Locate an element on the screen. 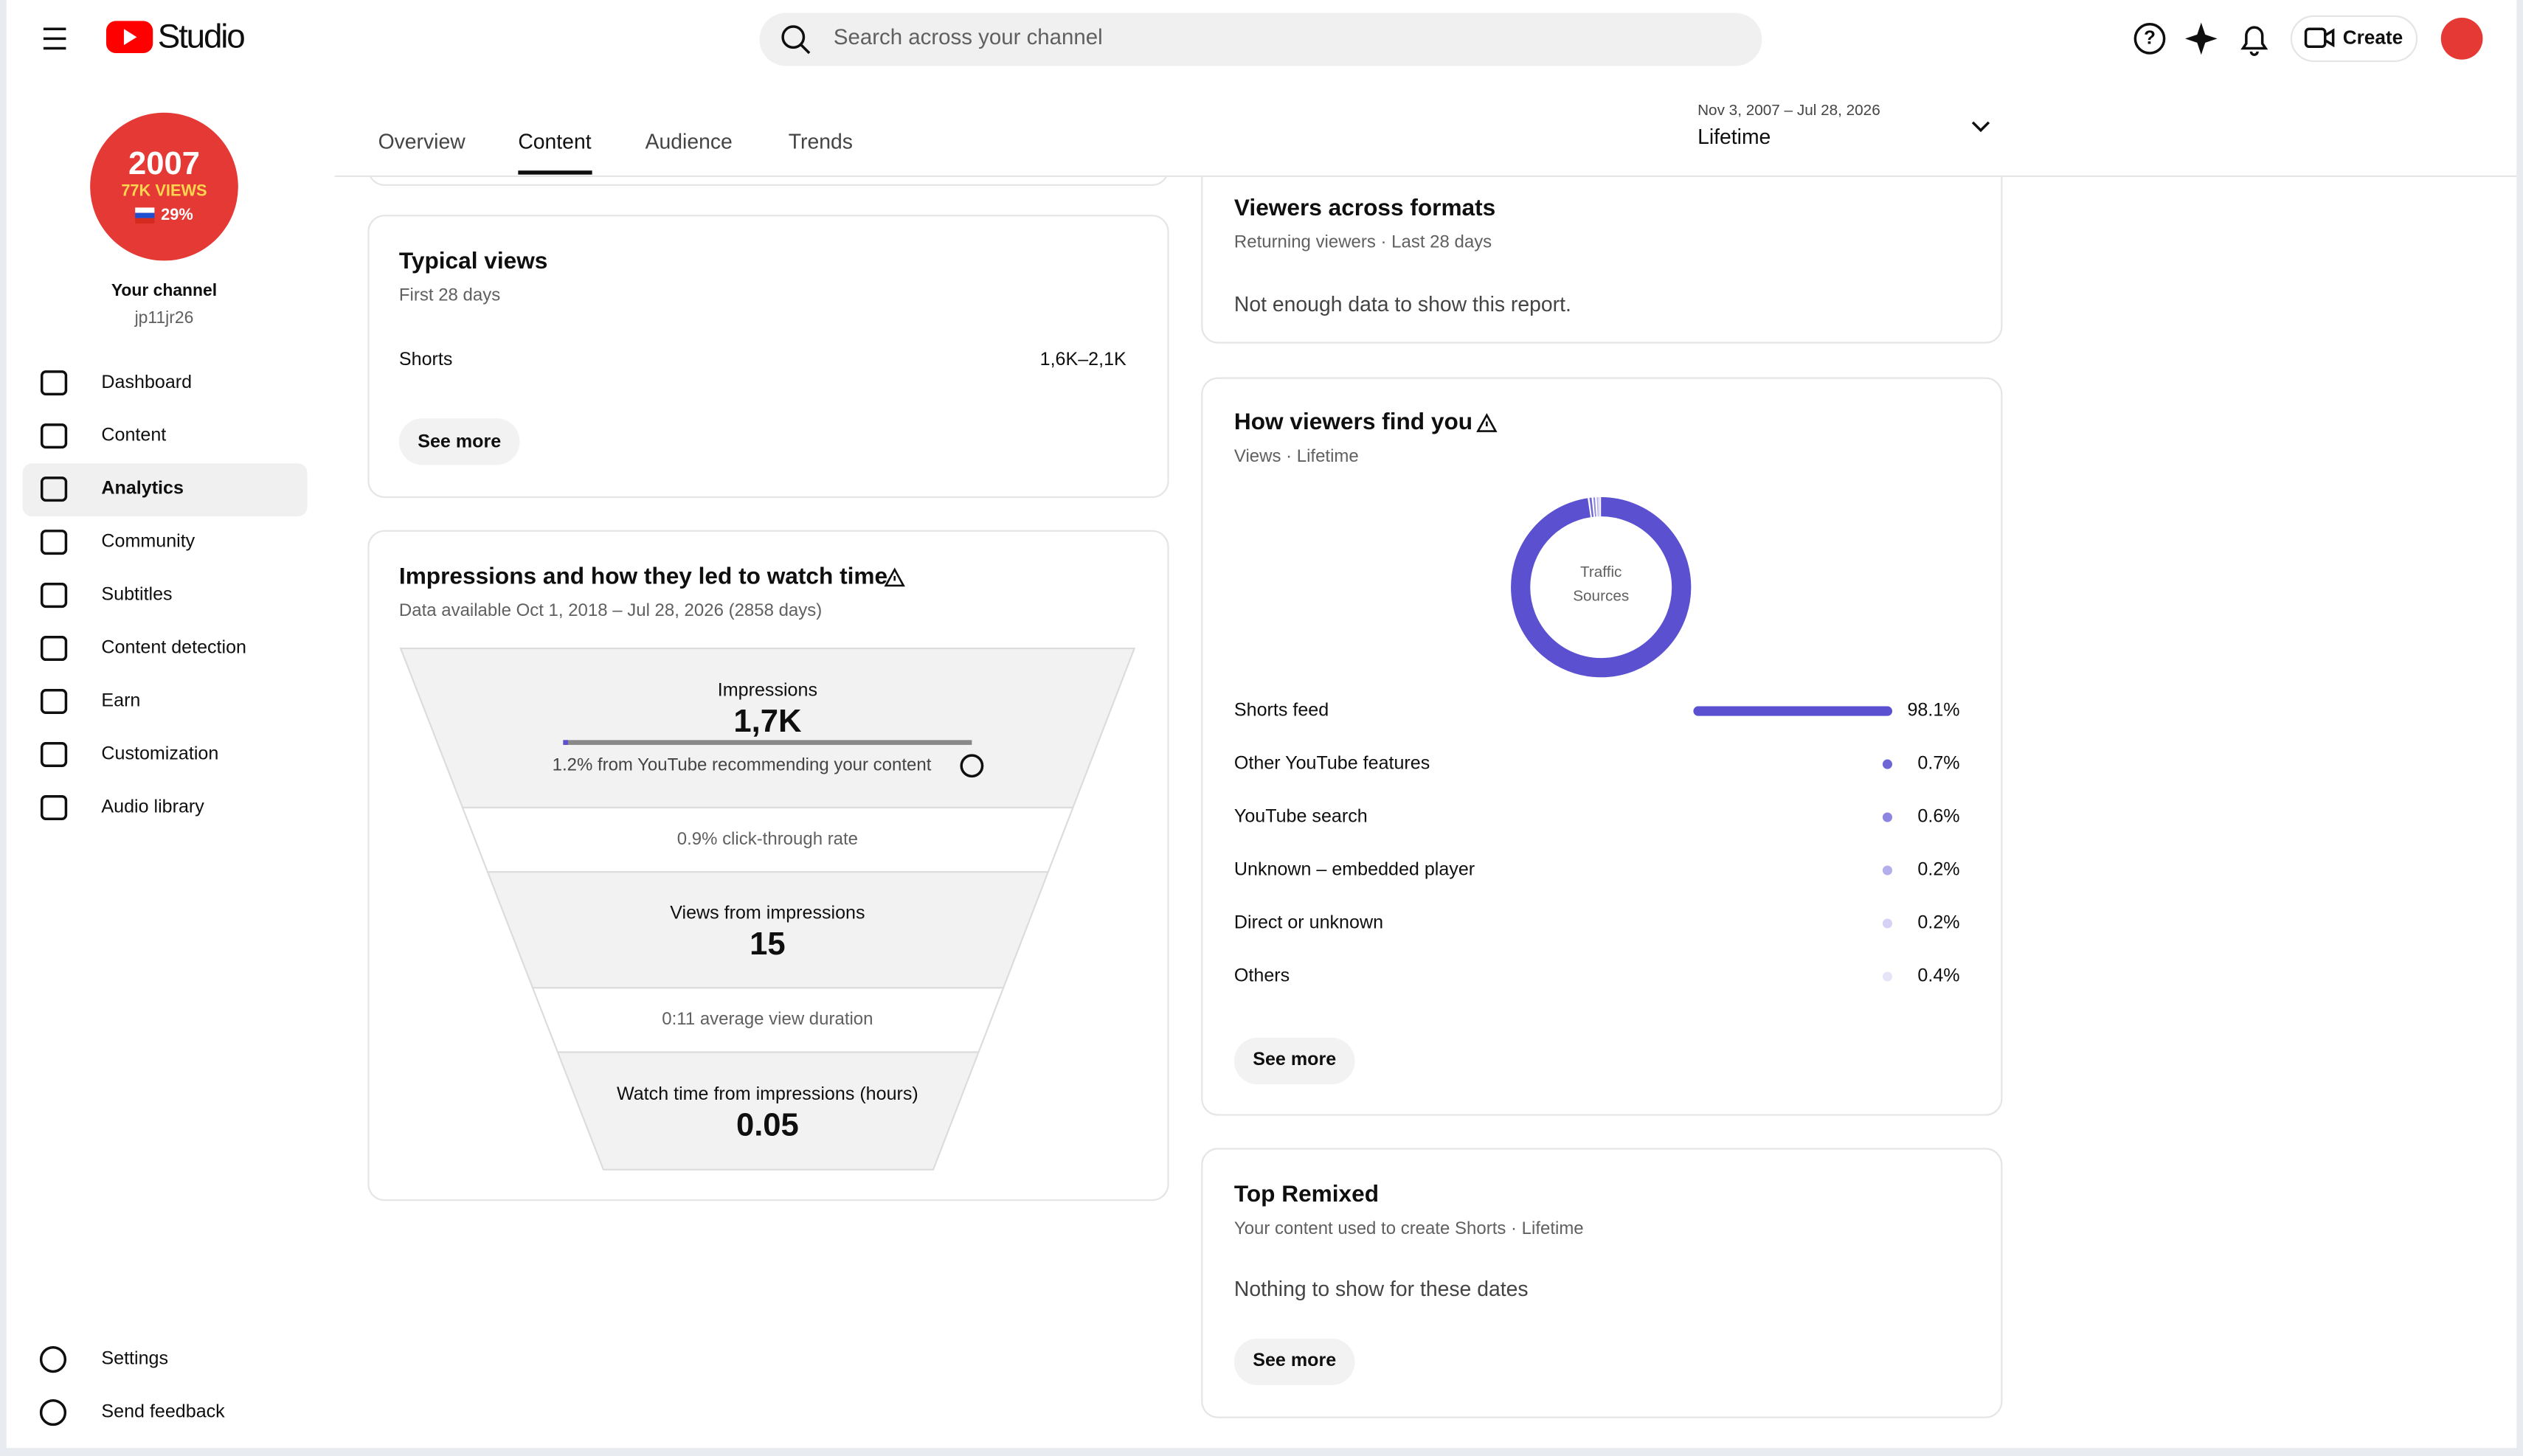  funnel-stage is located at coordinates (768, 1111).